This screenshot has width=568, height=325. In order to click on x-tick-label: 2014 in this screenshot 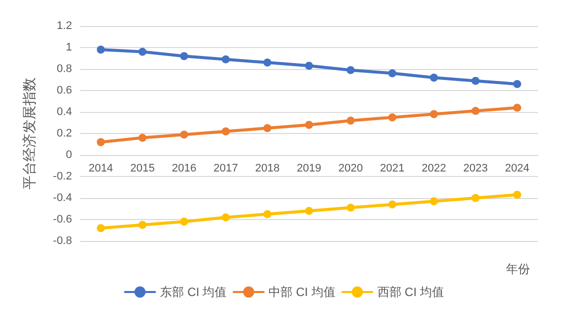, I will do `click(101, 168)`.